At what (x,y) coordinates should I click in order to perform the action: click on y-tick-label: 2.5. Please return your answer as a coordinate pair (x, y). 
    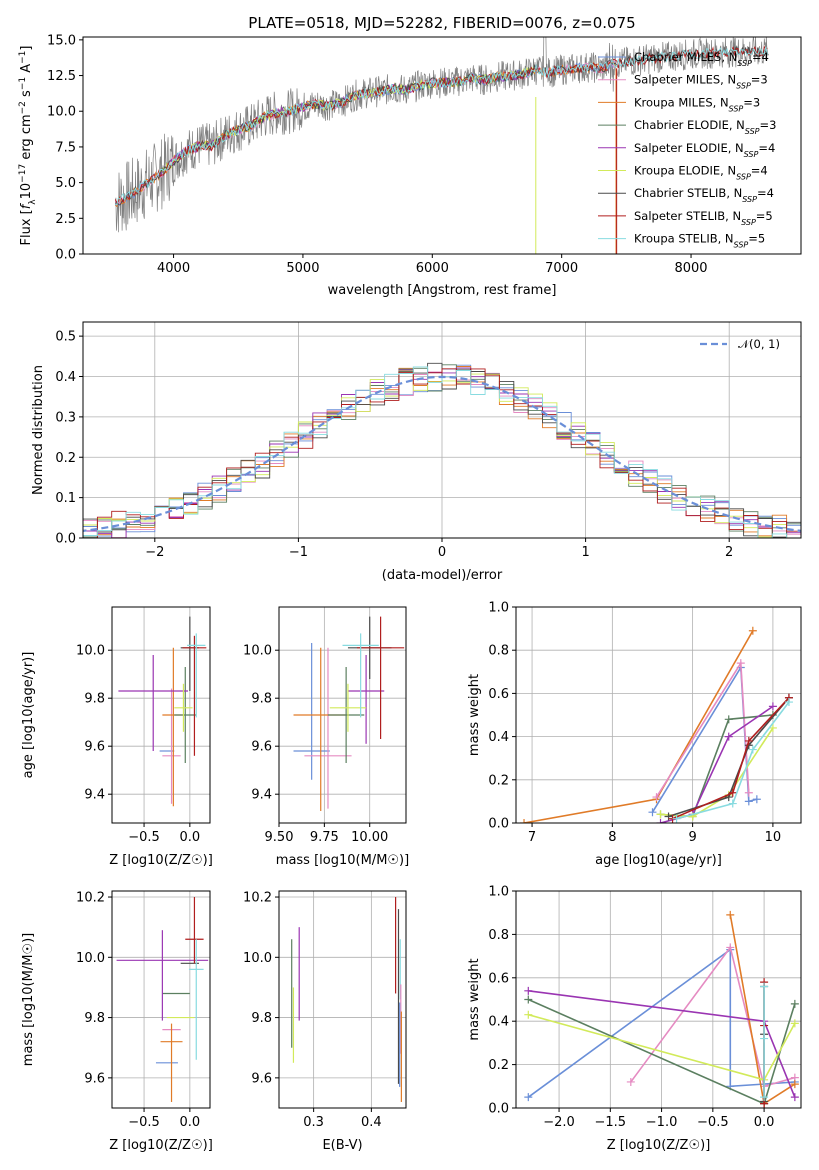
    Looking at the image, I should click on (65, 219).